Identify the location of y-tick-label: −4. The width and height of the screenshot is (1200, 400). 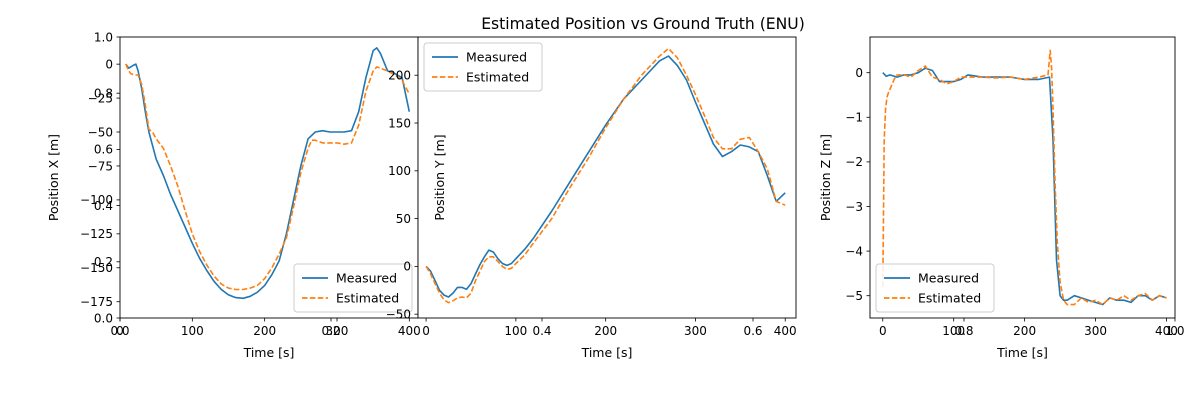
(854, 251).